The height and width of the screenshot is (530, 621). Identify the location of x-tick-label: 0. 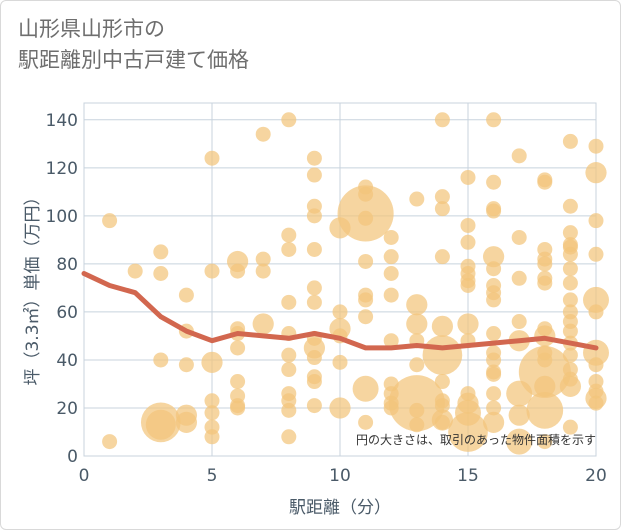
(84, 476).